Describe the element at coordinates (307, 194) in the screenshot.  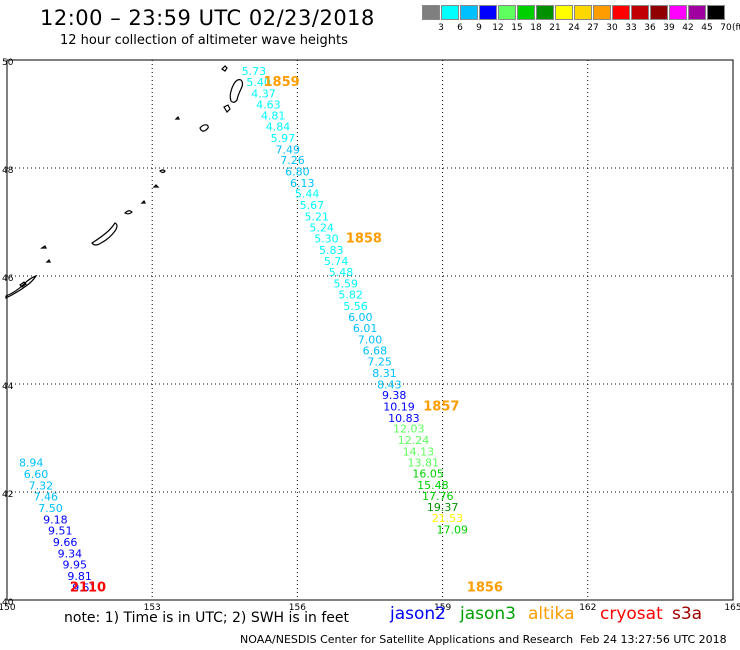
I see `swh-value-jason3: 5.44` at that location.